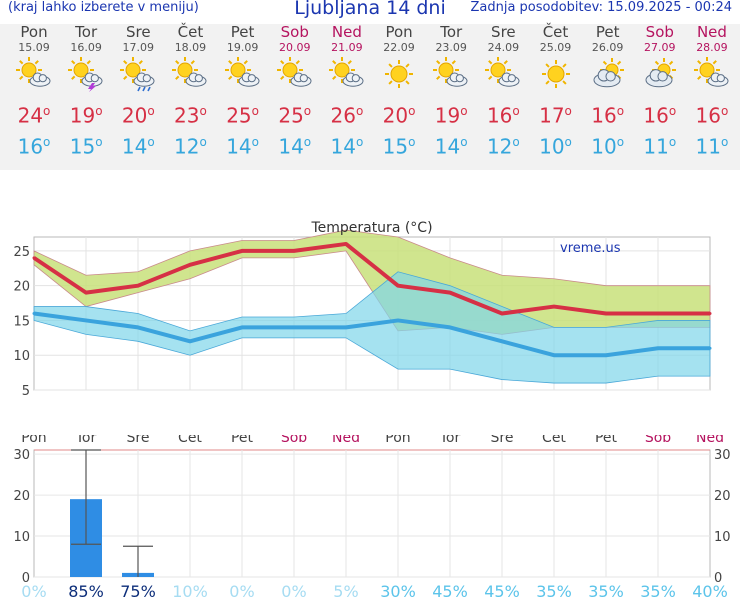 The width and height of the screenshot is (740, 600). I want to click on day-name: Pet, so click(607, 32).